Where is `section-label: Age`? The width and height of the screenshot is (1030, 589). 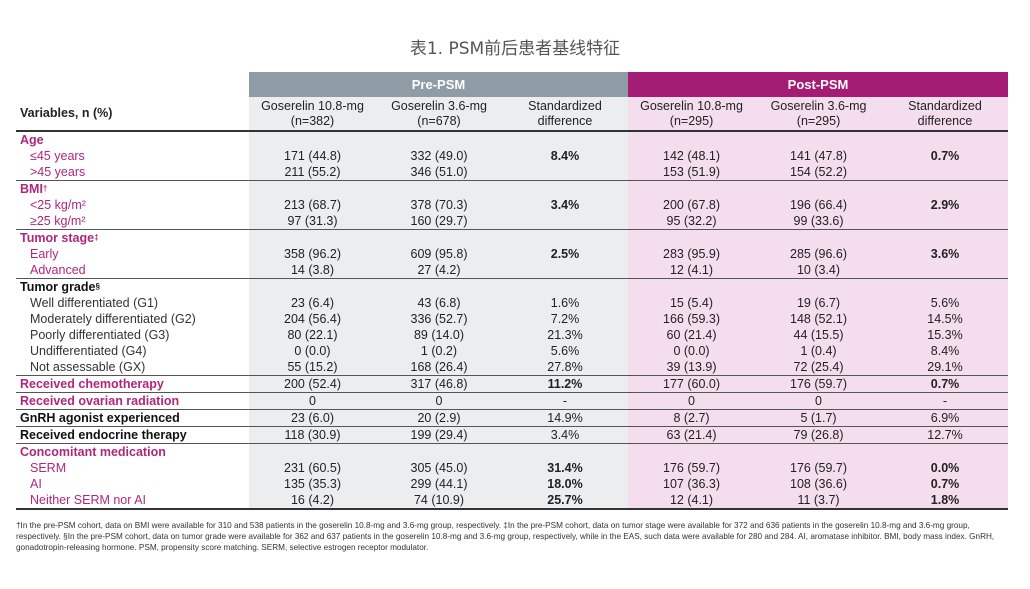
section-label: Age is located at coordinates (132, 139).